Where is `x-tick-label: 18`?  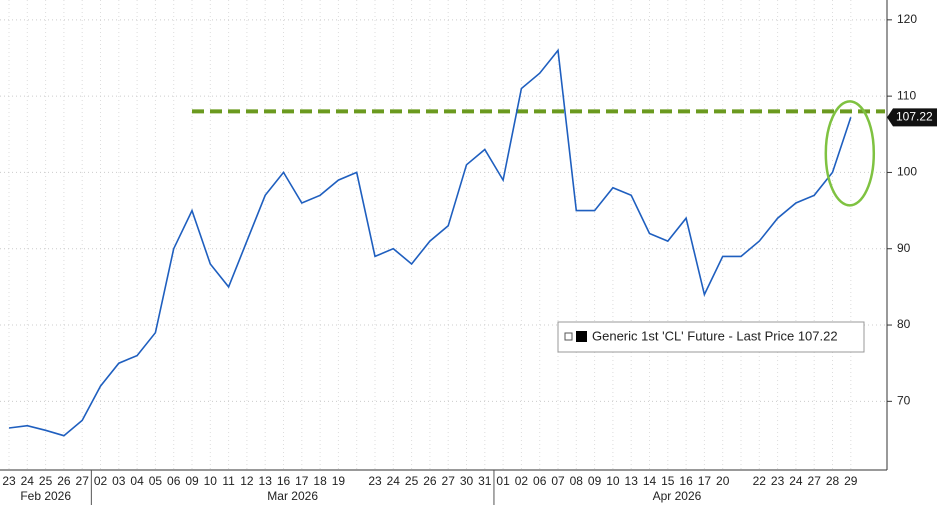
x-tick-label: 18 is located at coordinates (320, 481).